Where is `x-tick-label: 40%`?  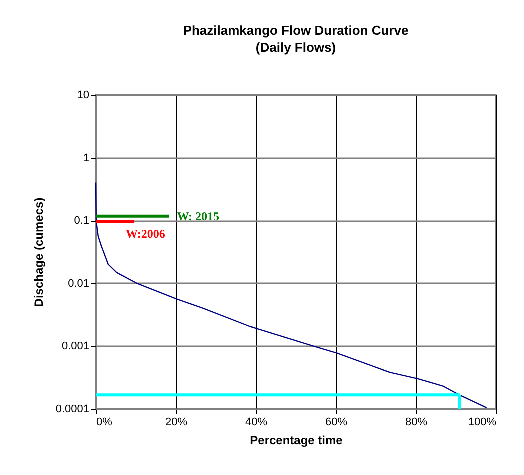 x-tick-label: 40% is located at coordinates (256, 422).